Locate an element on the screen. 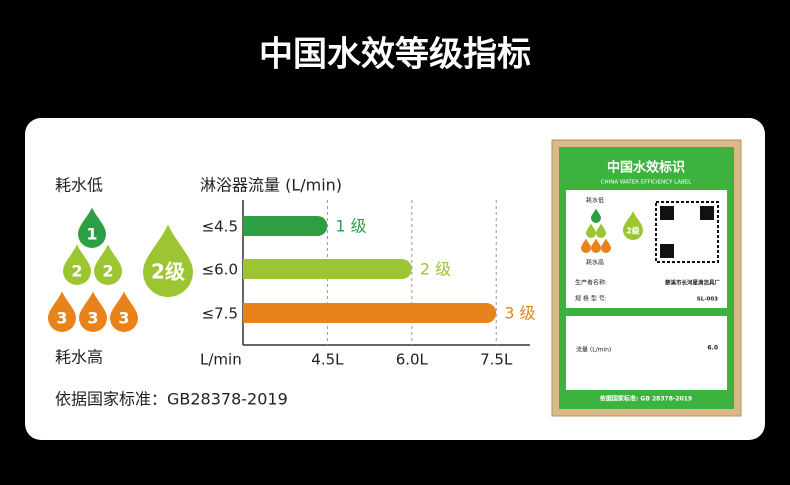 The image size is (790, 485). flow-label: 流量 (L/min) is located at coordinates (593, 350).